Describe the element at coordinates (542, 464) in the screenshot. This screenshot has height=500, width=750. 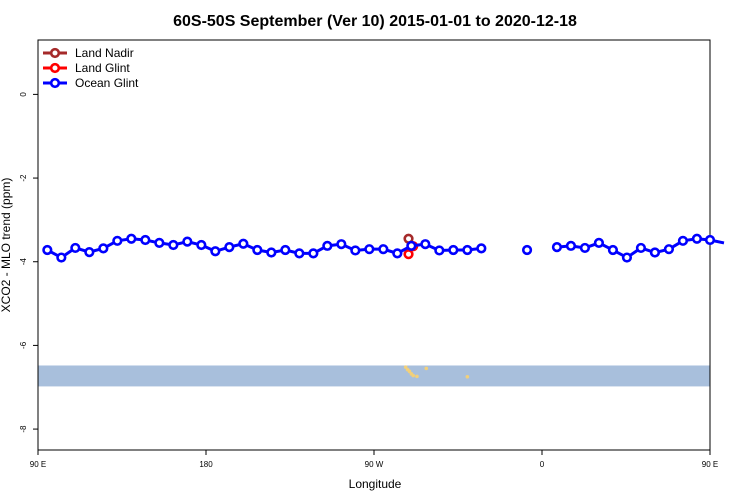
I see `x-tick-label: 0` at that location.